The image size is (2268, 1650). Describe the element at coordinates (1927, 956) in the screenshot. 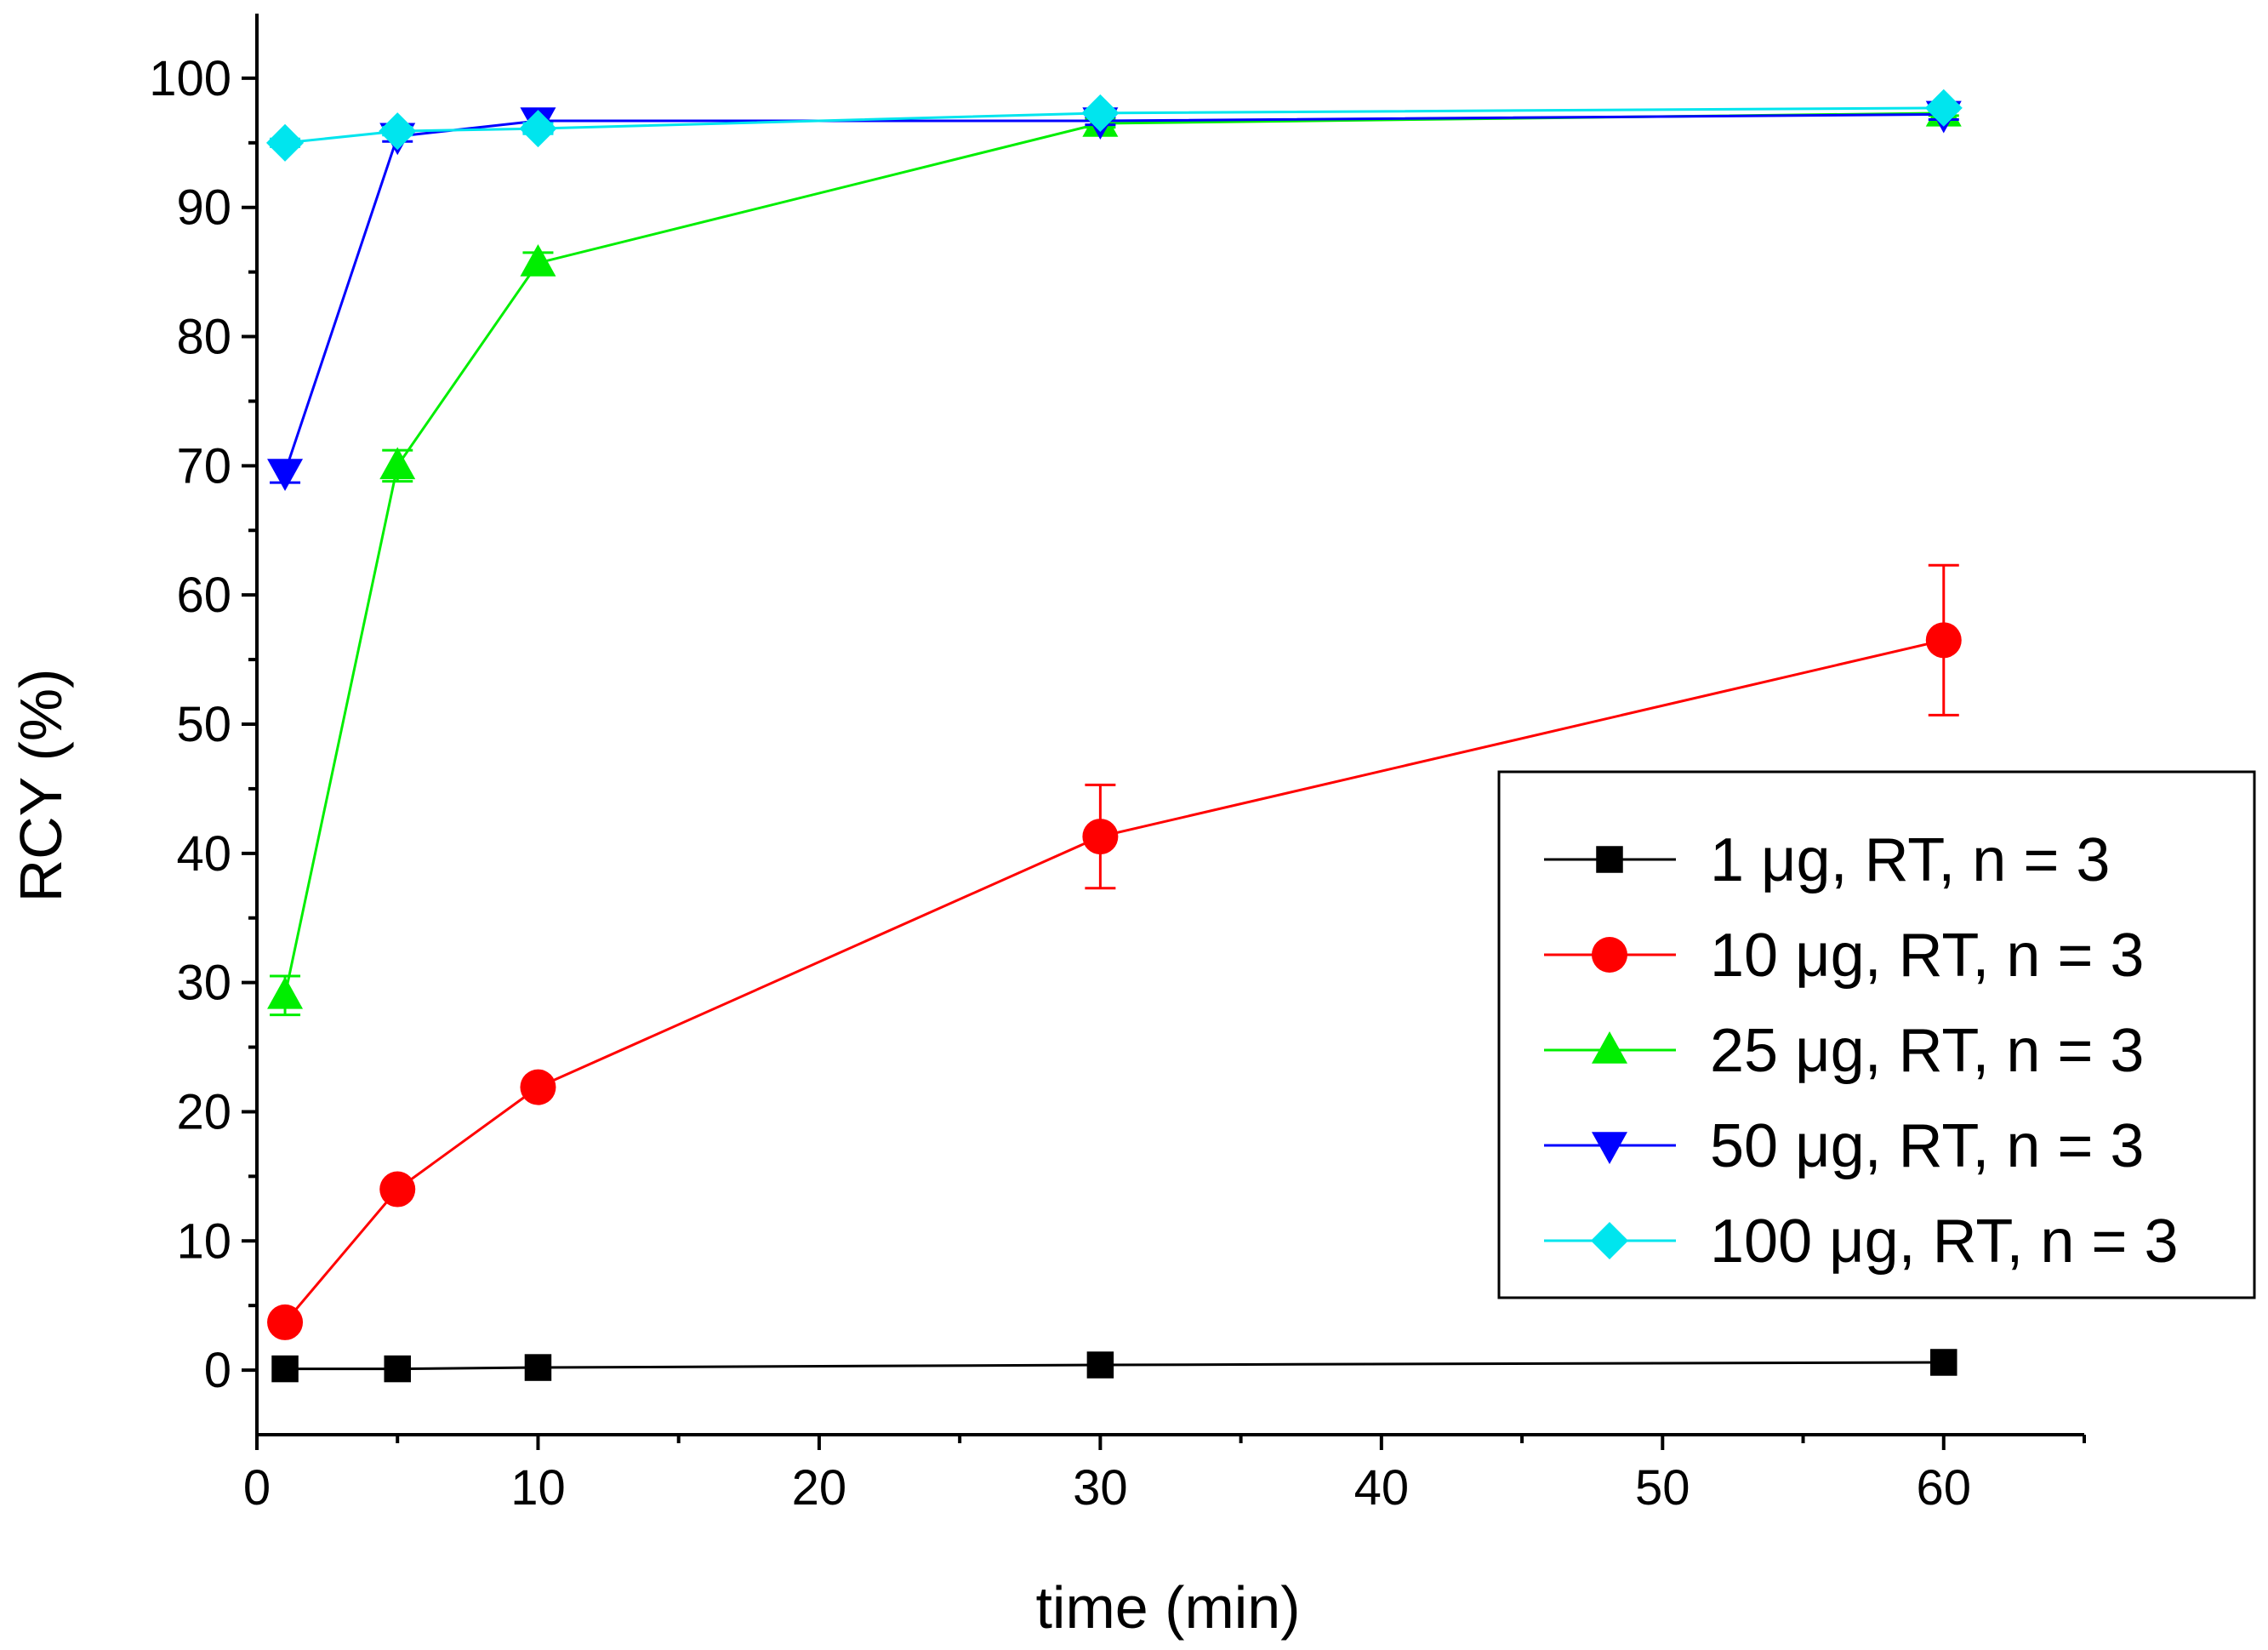

I see `legend-label: 10 μg, RT, n = 3` at that location.